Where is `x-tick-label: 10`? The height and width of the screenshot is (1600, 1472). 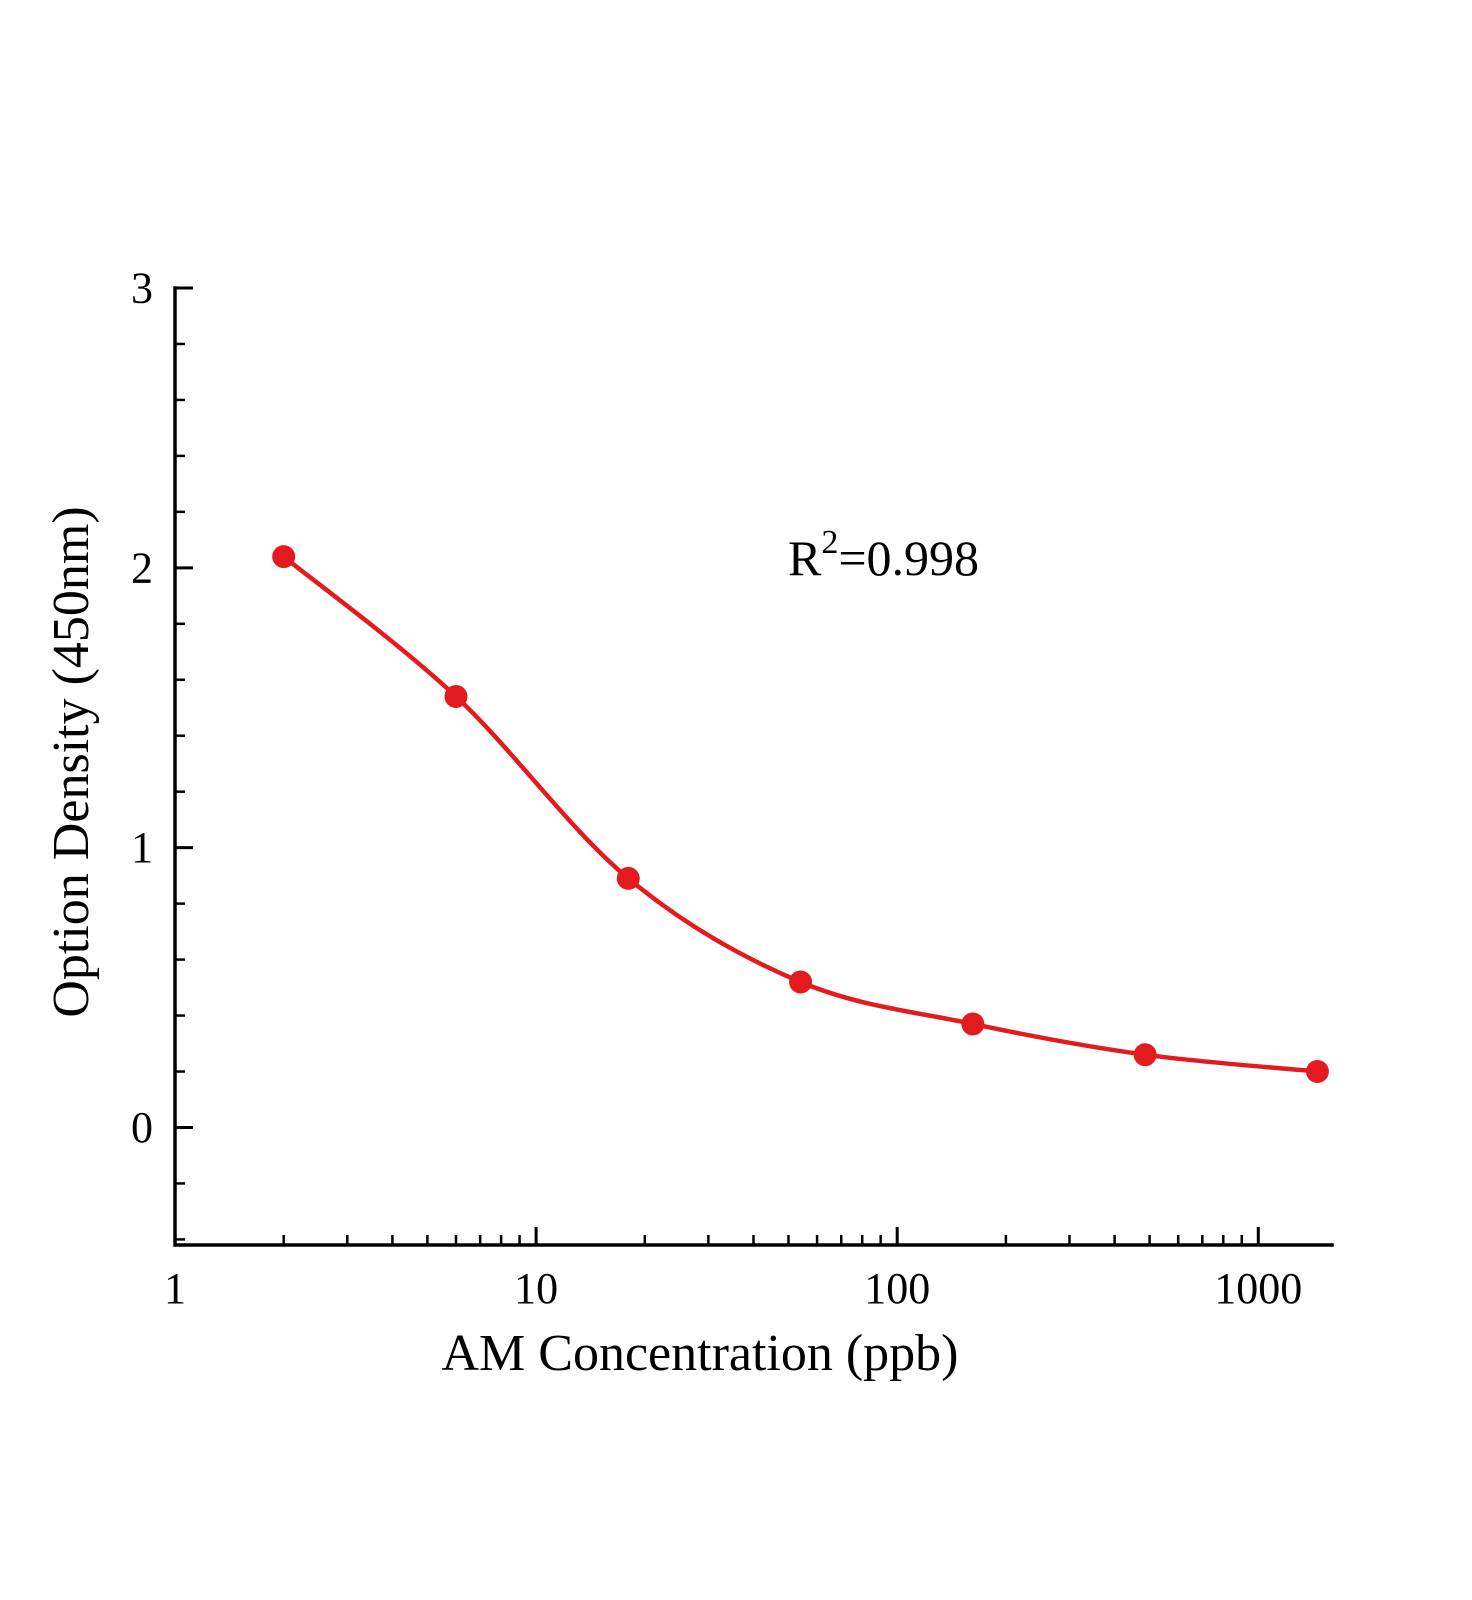 x-tick-label: 10 is located at coordinates (536, 1288).